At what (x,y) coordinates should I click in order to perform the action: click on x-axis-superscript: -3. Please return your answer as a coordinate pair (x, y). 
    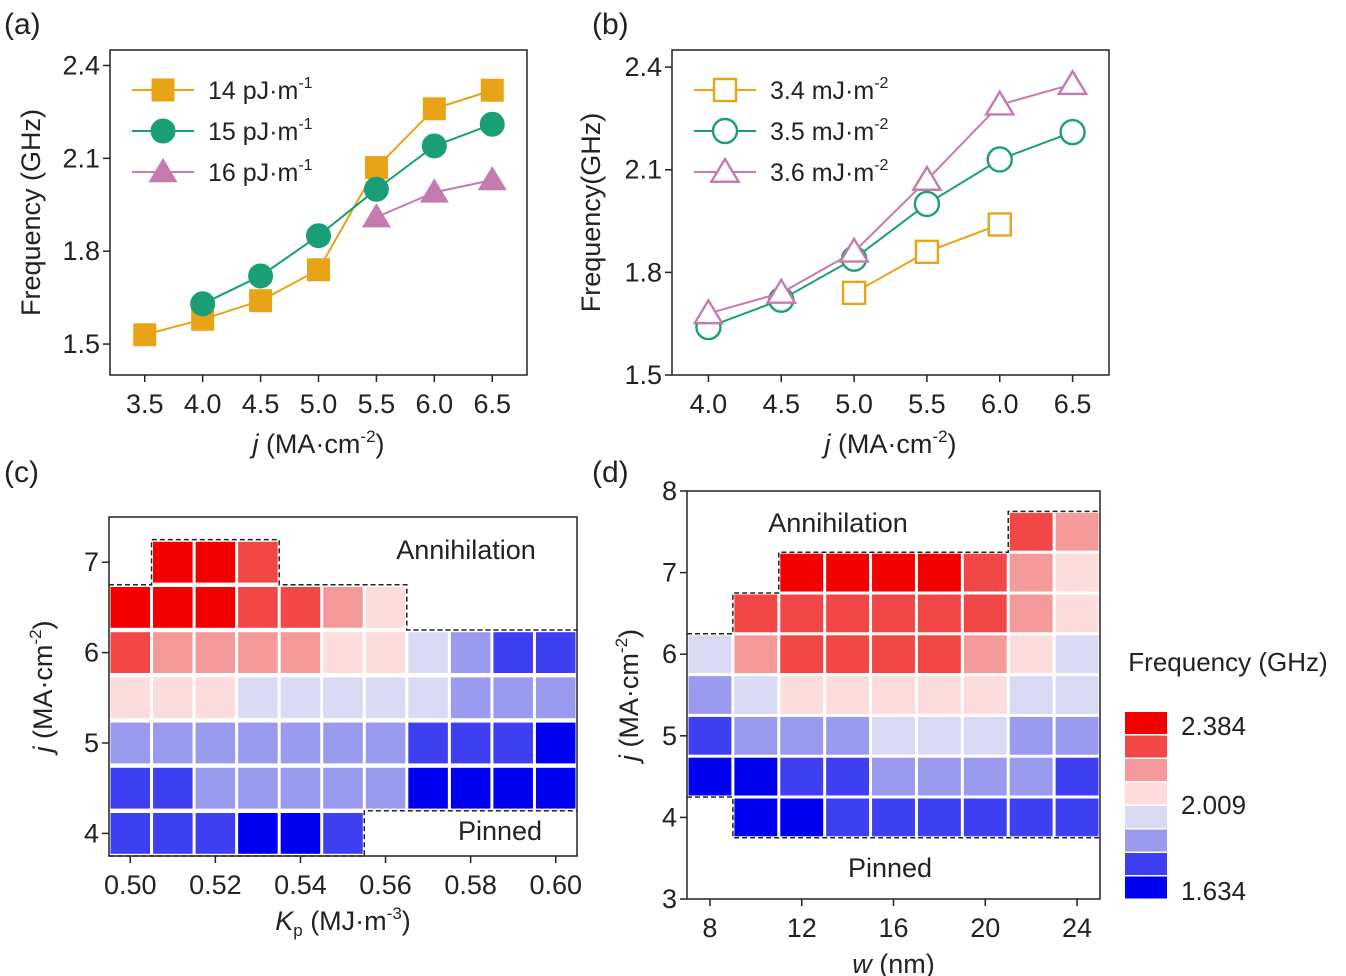
    Looking at the image, I should click on (394, 913).